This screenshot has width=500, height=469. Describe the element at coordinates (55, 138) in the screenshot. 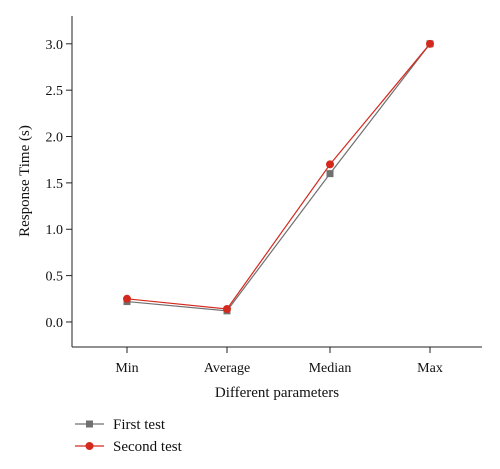

I see `y-tick-label: 2.0` at that location.